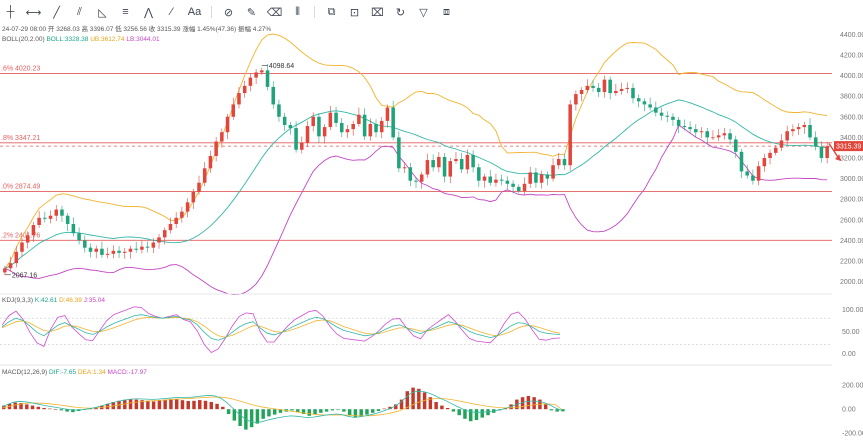 This screenshot has height=440, width=863. Describe the element at coordinates (79, 11) in the screenshot. I see `parallel-channel-icon: ⫽` at that location.